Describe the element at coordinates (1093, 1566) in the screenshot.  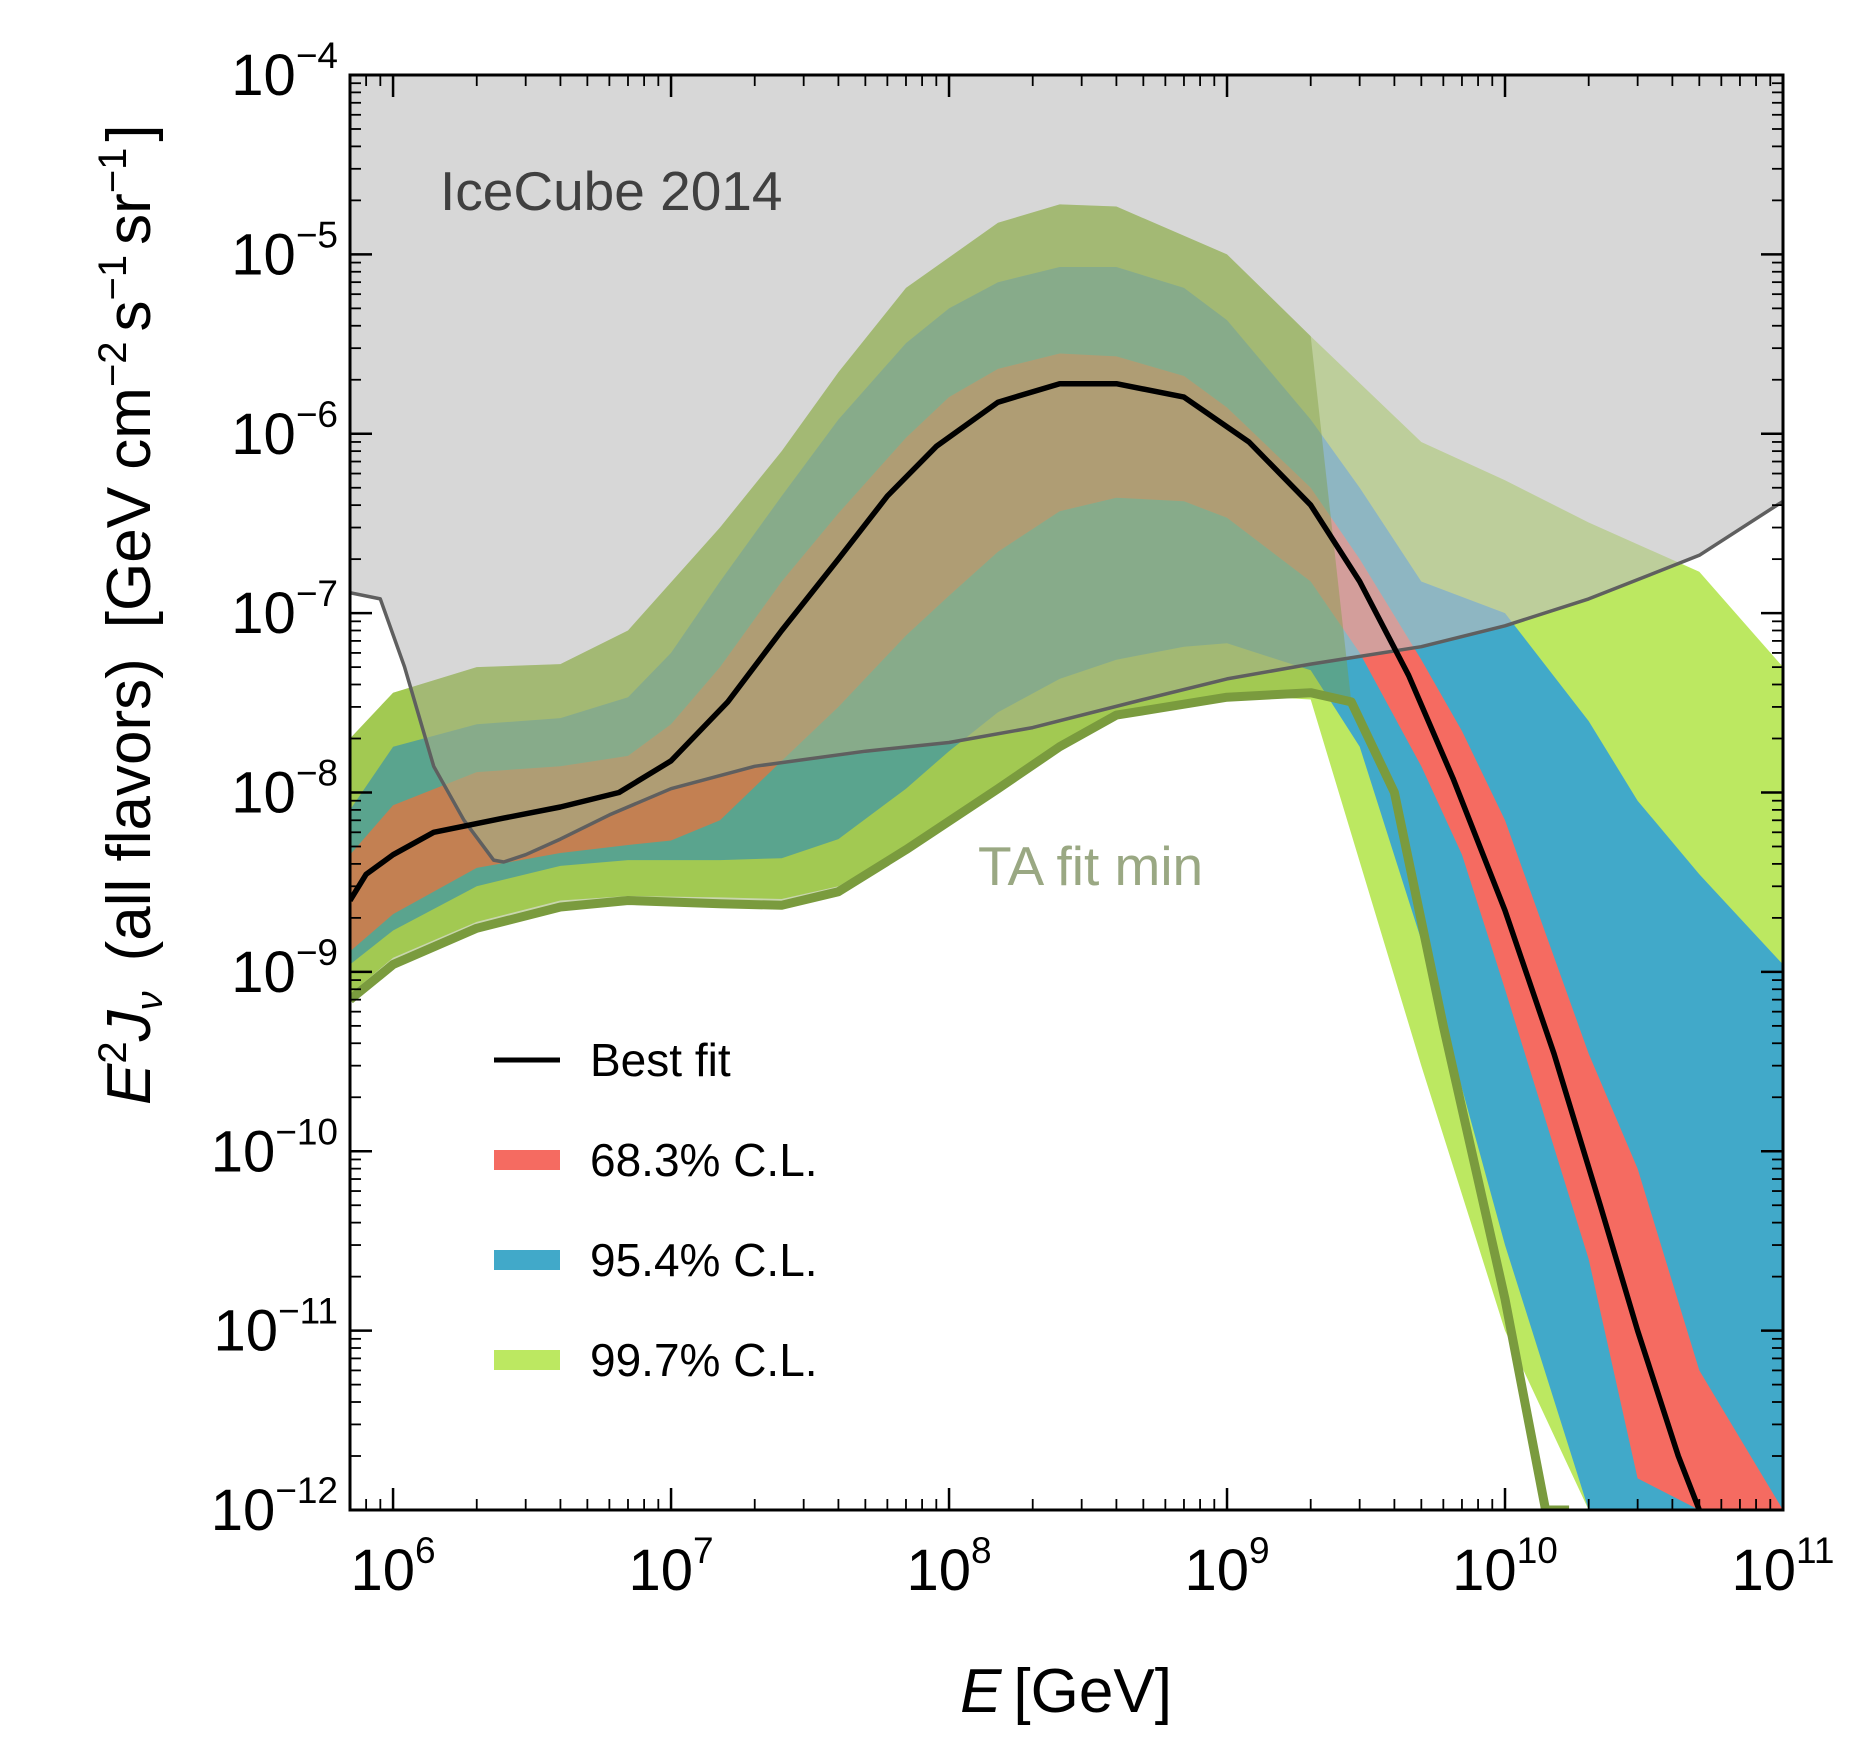
I see `x-tick-labels: 10⁶ 10⁷ 10⁸ 10⁹ 10¹⁰ 10¹¹` at that location.